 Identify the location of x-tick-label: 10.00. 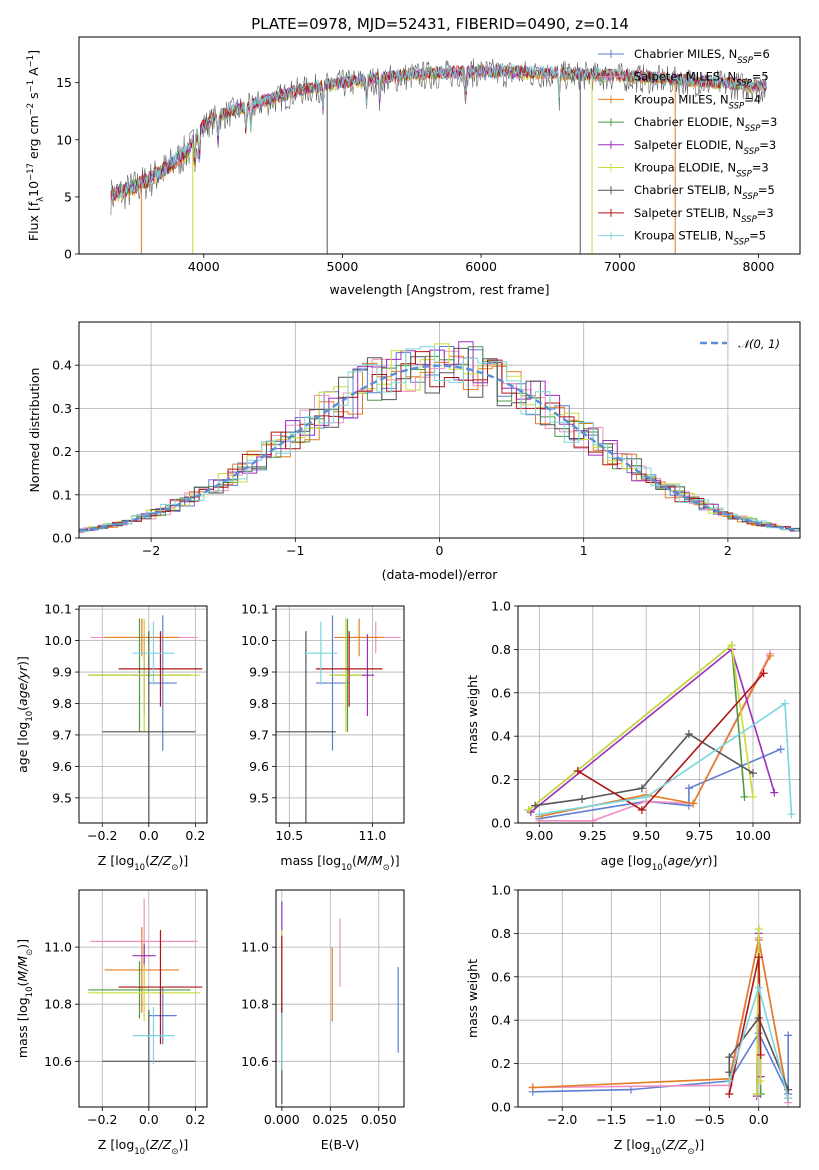
(753, 835).